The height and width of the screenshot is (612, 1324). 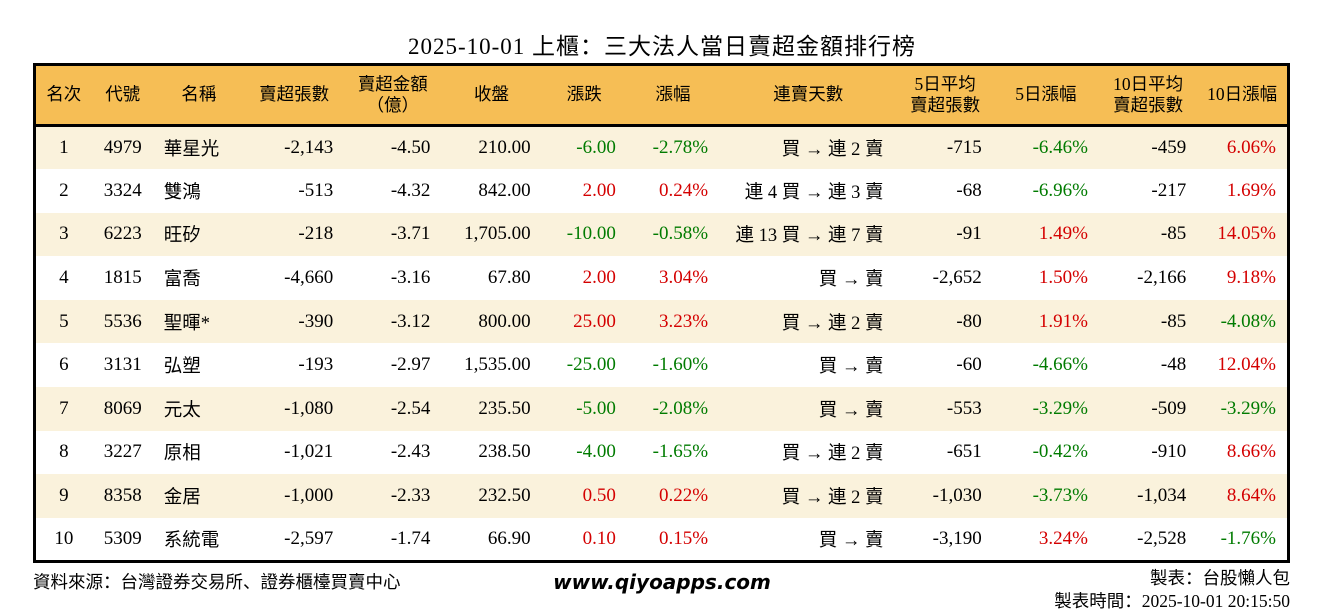 I want to click on cell-change-pct: 3.23%, so click(x=684, y=321).